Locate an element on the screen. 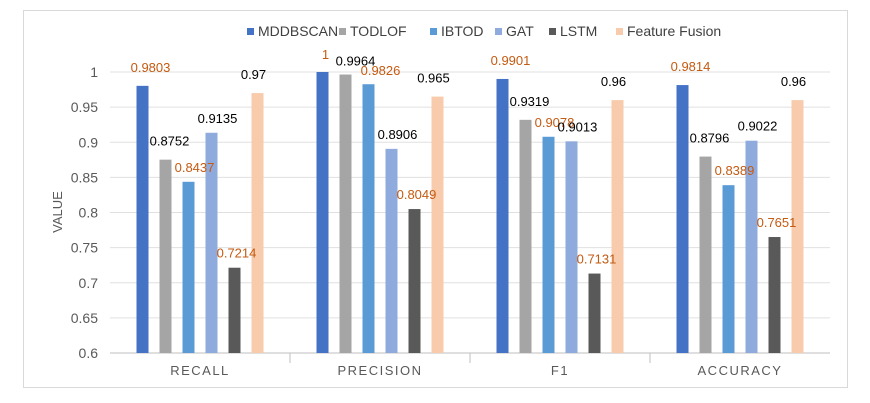 This screenshot has height=403, width=870. y-tick-label: 0.8 is located at coordinates (89, 213).